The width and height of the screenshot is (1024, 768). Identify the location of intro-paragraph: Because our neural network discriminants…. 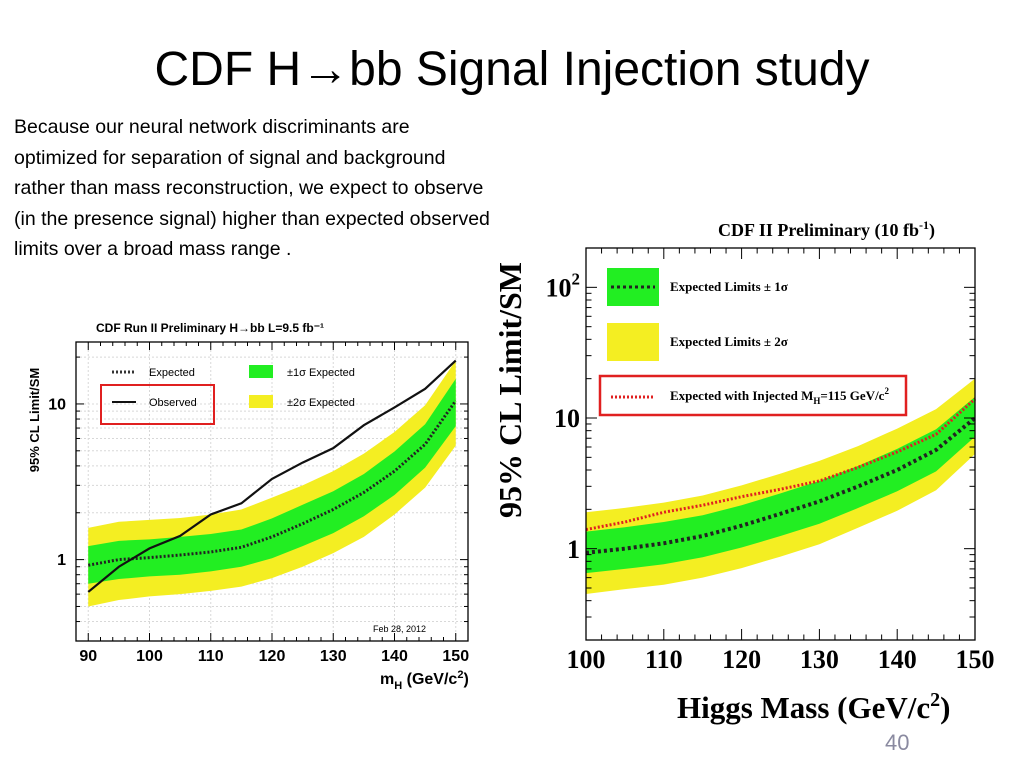
(252, 188).